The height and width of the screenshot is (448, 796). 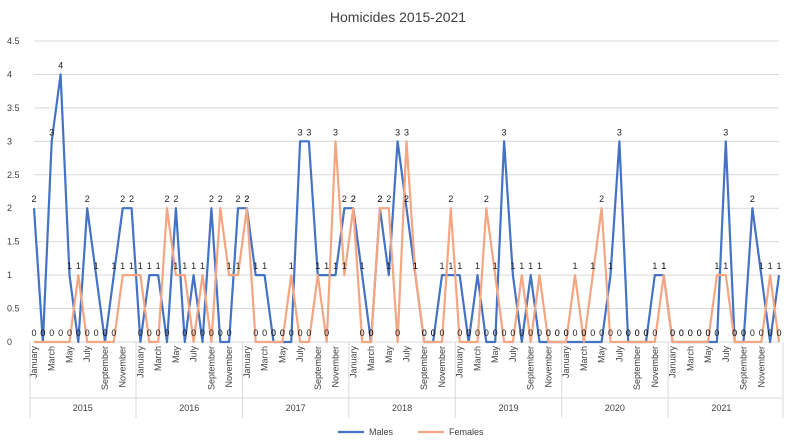 I want to click on year-label: 2021, so click(x=721, y=408).